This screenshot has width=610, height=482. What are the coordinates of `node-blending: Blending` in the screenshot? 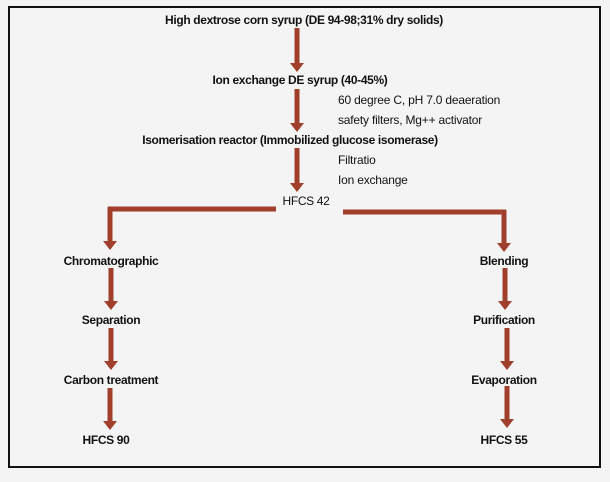 It's located at (504, 261).